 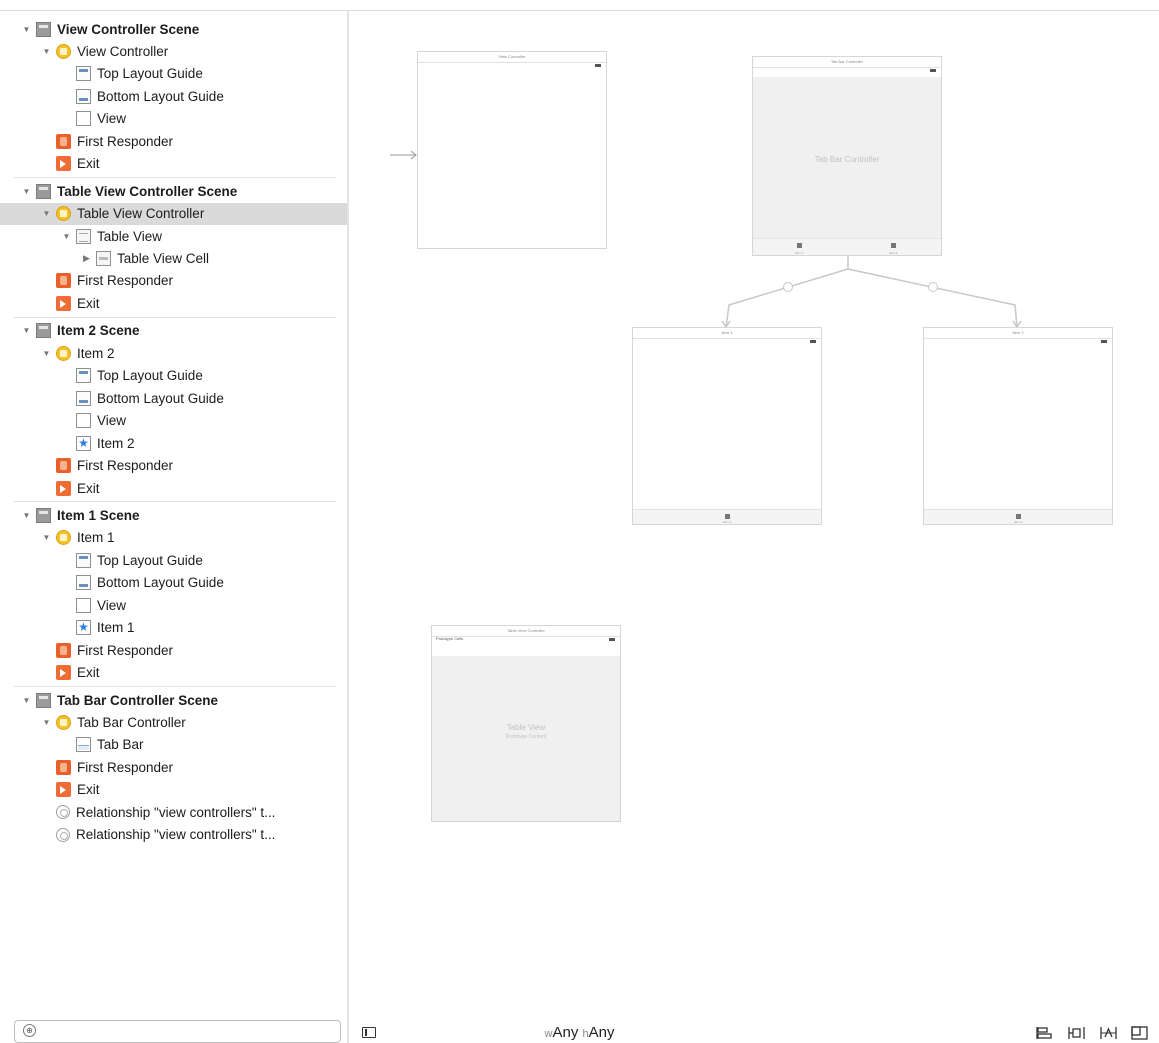 I want to click on outline-row: ▶ Table View Cell, so click(x=173, y=259).